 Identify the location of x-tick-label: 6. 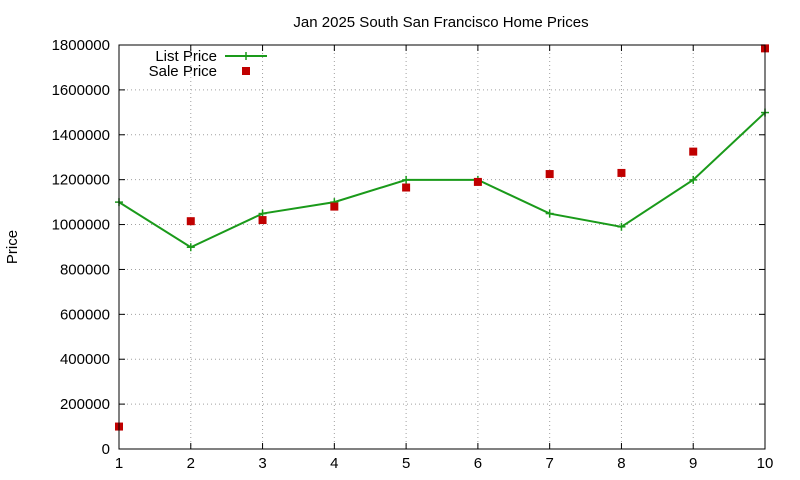
(478, 463).